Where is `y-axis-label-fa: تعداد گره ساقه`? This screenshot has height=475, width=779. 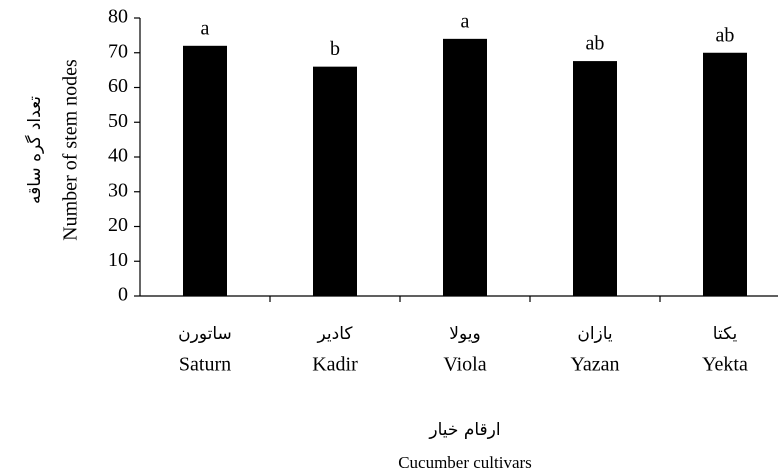
y-axis-label-fa: تعداد گره ساقه is located at coordinates (34, 150).